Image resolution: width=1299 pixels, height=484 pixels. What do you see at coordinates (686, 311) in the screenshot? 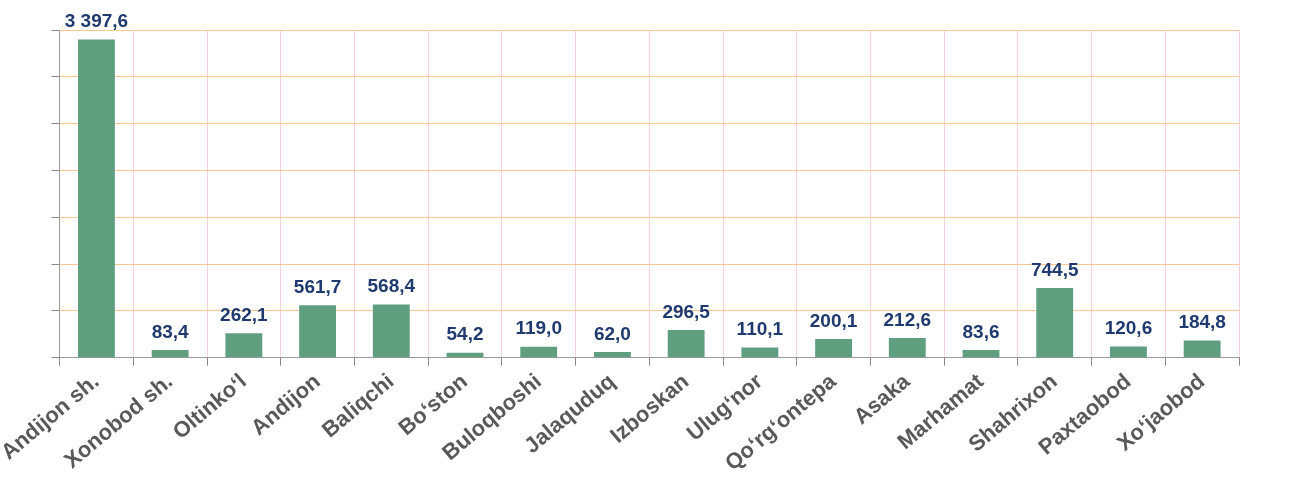
I see `data-label: 296,5` at bounding box center [686, 311].